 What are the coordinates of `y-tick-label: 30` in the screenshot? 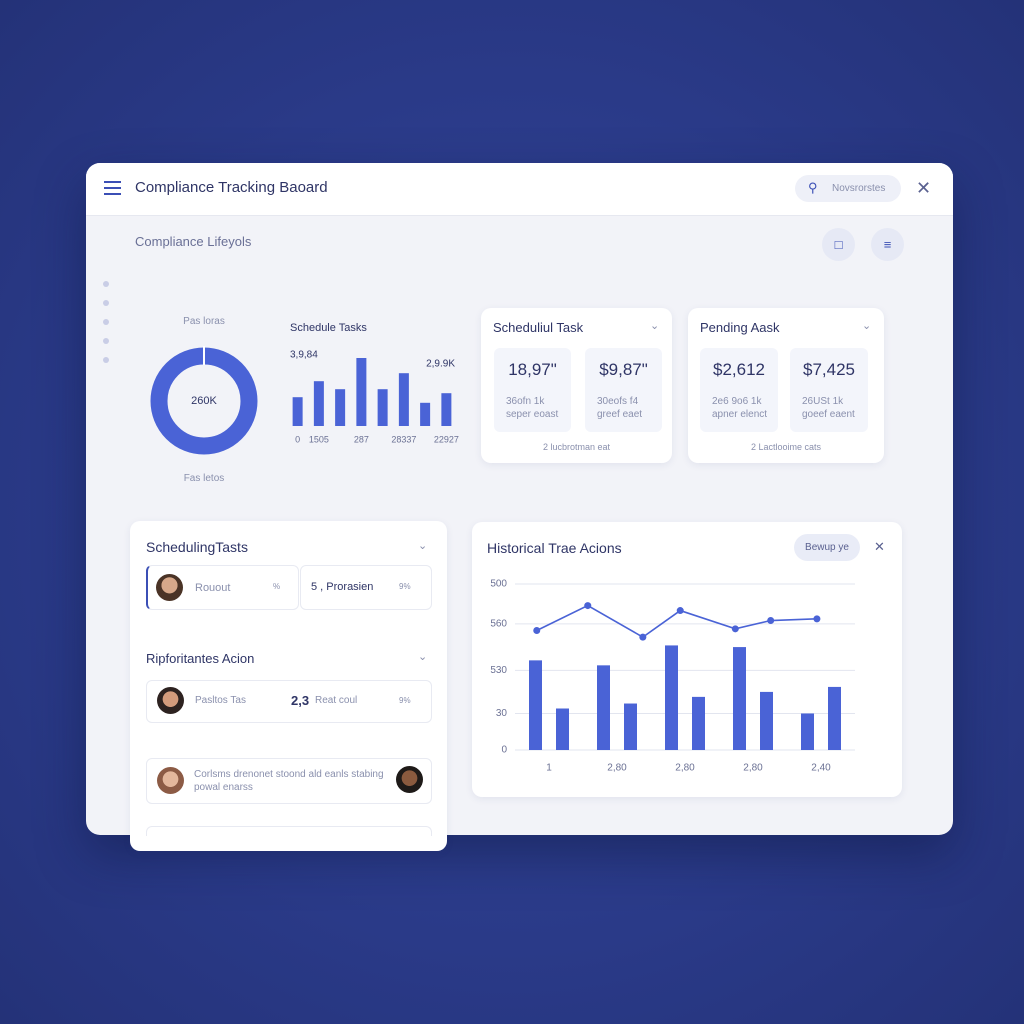 It's located at (502, 713).